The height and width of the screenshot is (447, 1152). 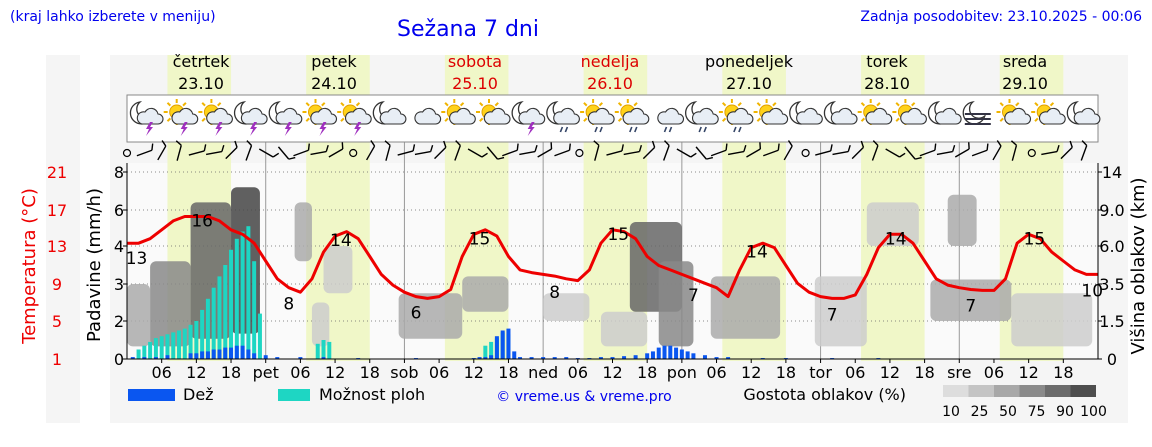 I want to click on copyright-link: © vreme.us & vreme.pro, so click(x=583, y=397).